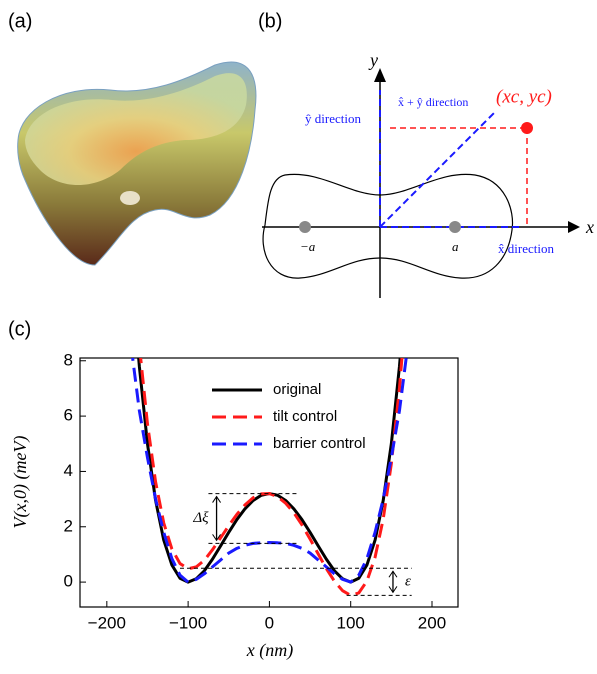 Image resolution: width=597 pixels, height=674 pixels. Describe the element at coordinates (308, 246) in the screenshot. I see `well-label: −a` at that location.